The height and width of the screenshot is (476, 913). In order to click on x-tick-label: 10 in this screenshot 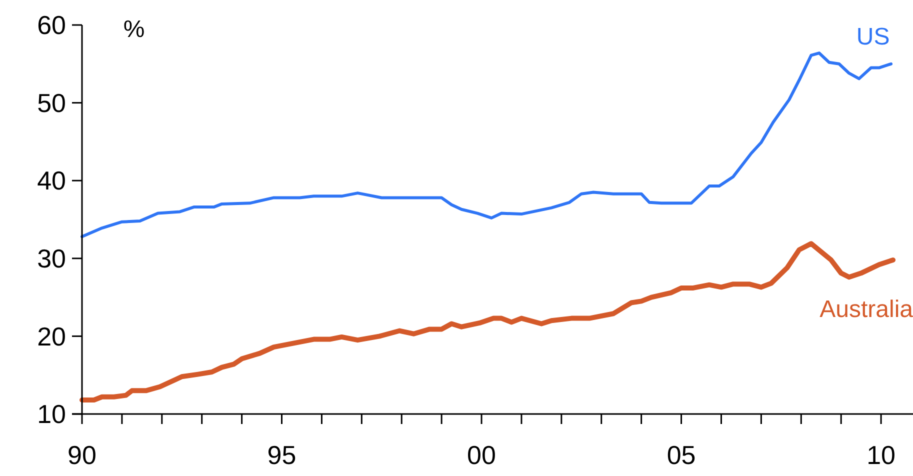, I will do `click(881, 455)`.